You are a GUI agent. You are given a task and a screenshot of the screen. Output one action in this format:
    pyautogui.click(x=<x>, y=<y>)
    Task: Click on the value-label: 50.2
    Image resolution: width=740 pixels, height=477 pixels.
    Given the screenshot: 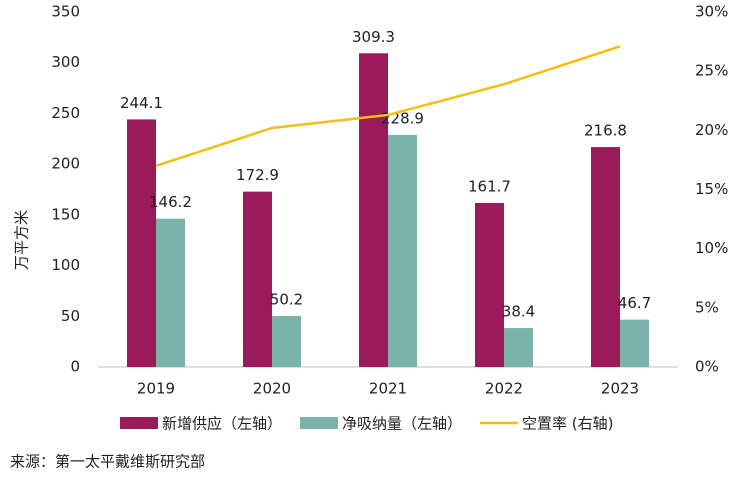 What is the action you would take?
    pyautogui.click(x=286, y=300)
    